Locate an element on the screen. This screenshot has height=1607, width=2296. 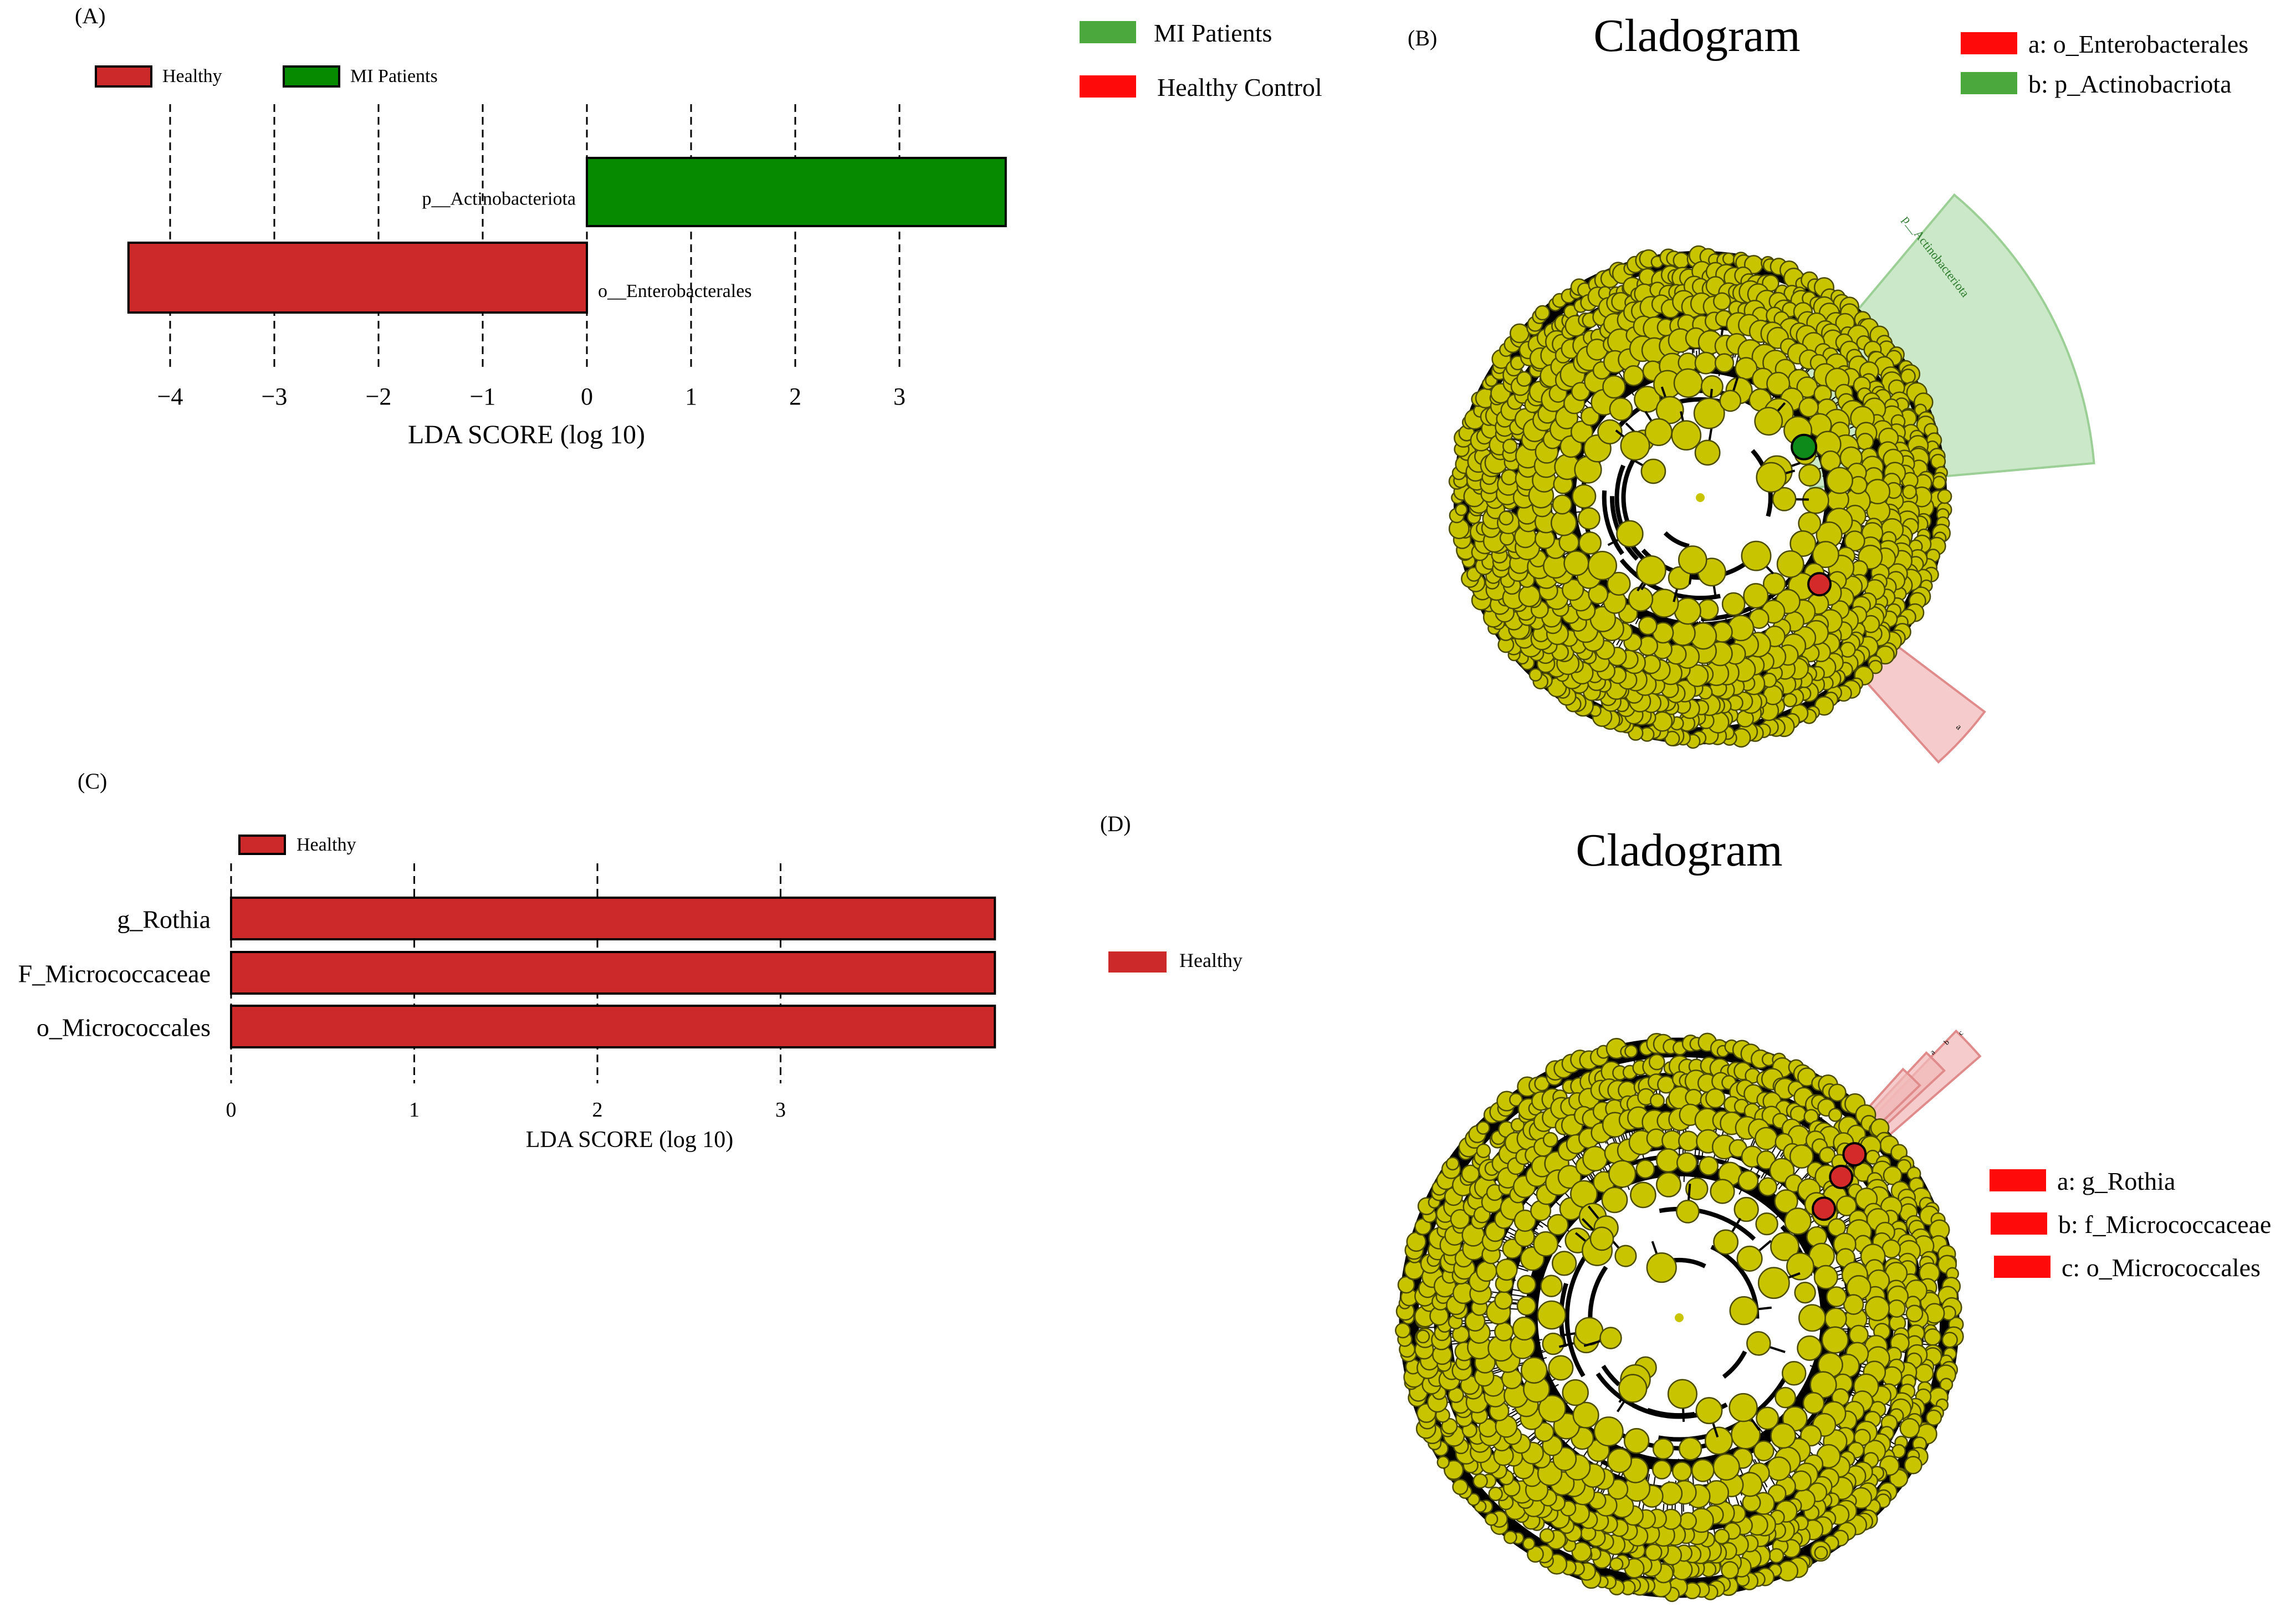
panel-b-group-legend: MI Patients Healthy Control is located at coordinates (1201, 60).